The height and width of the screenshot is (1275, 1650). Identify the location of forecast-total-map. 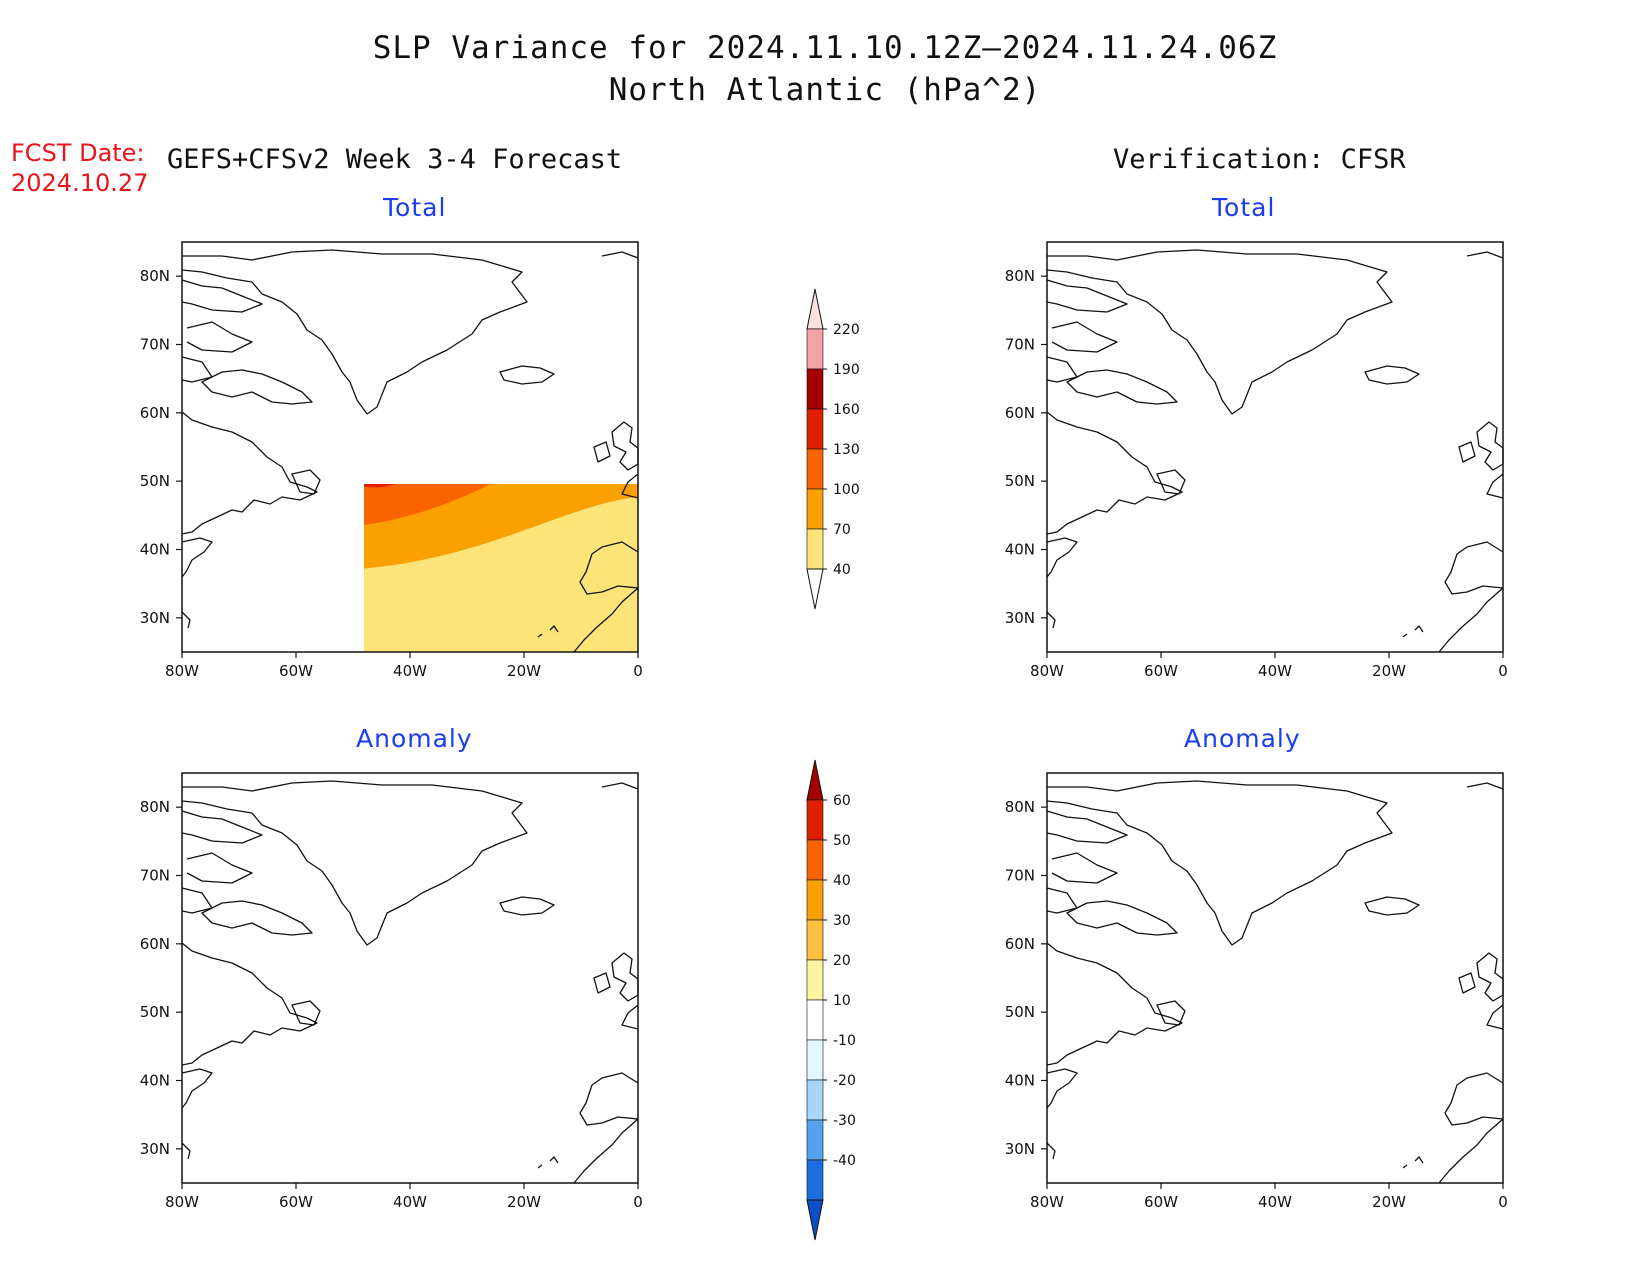
(410, 447).